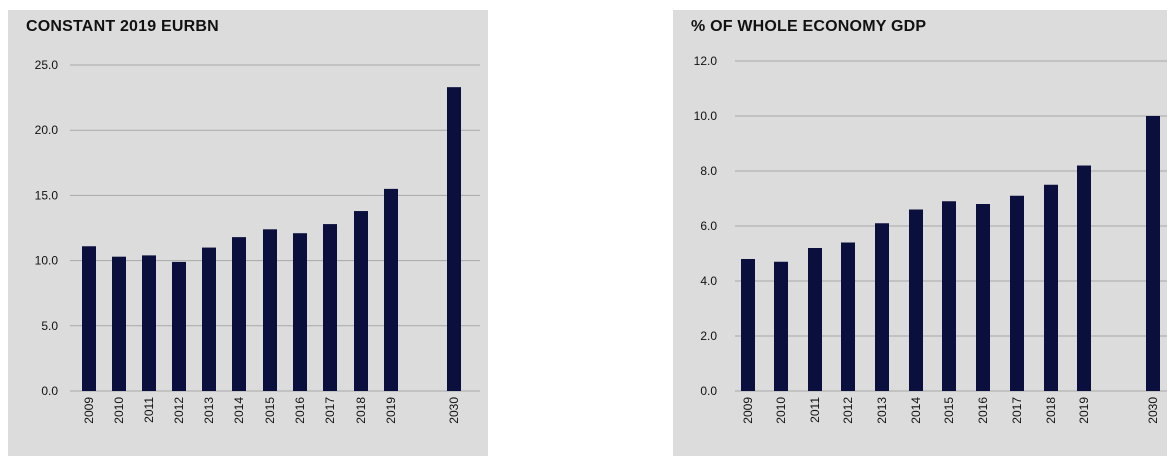  Describe the element at coordinates (809, 26) in the screenshot. I see `chart-title: % OF WHOLE ECONOMY GDP` at that location.